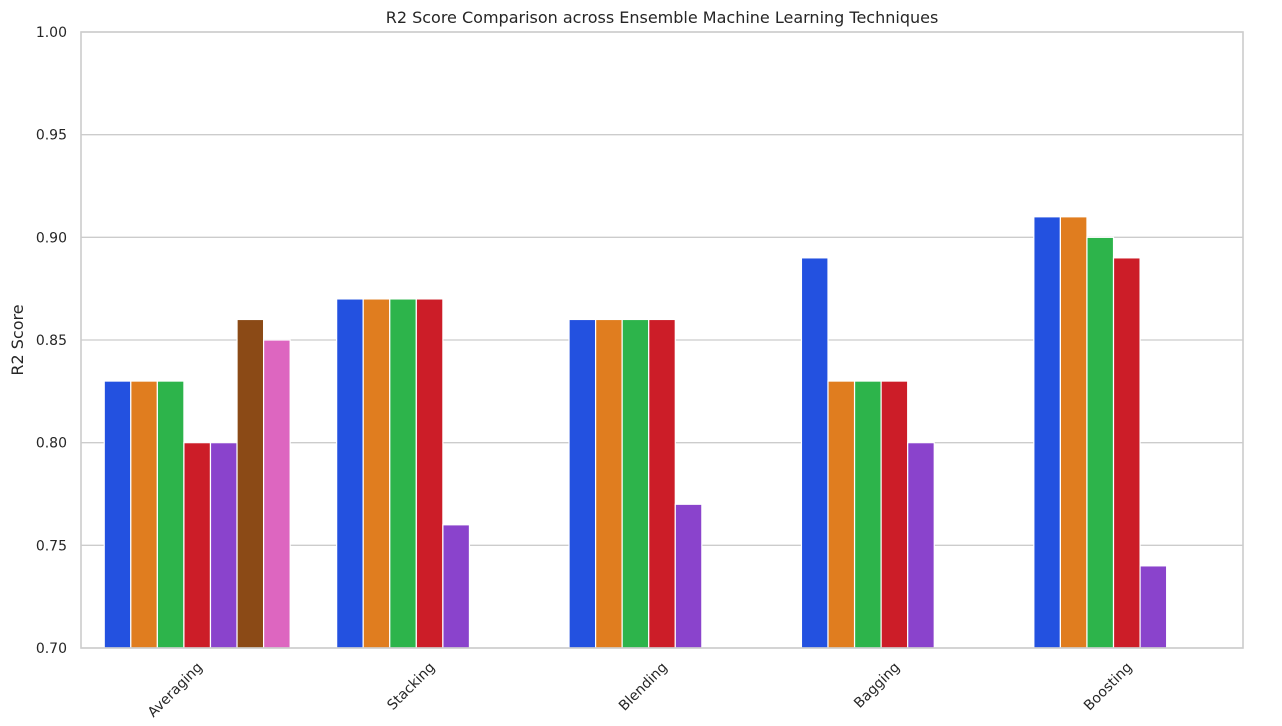  Describe the element at coordinates (17, 339) in the screenshot. I see `y-axis-label: R2 Score` at that location.